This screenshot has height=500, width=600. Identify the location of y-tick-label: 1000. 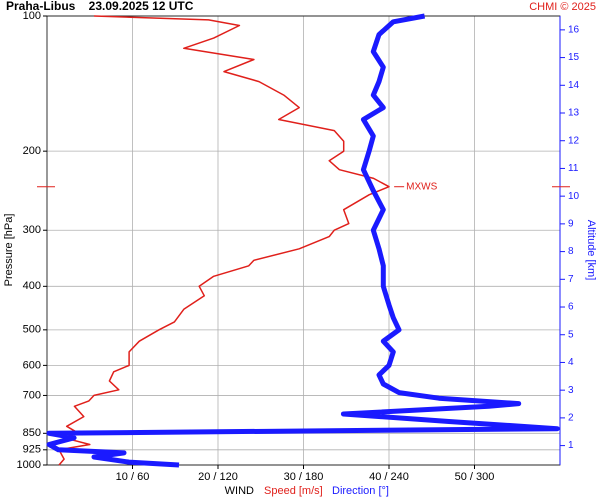
(29, 465).